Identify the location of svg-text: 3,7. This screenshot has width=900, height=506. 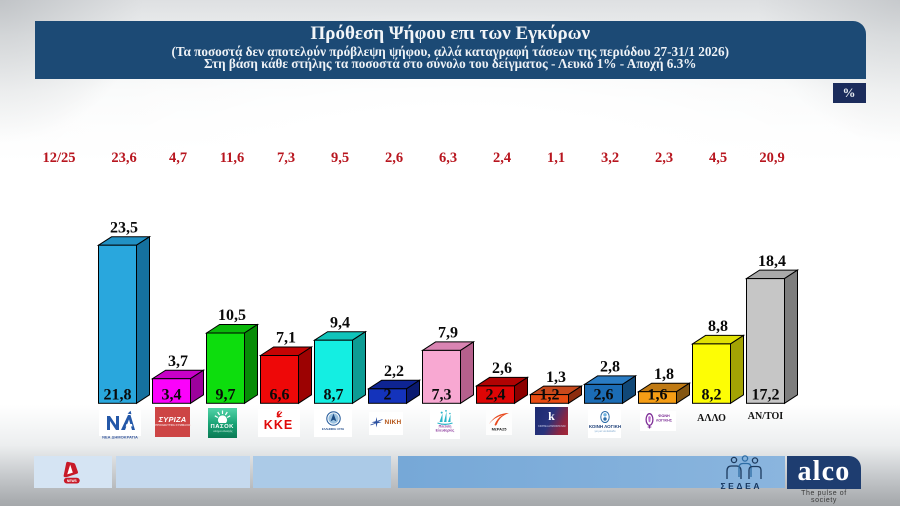
(178, 361).